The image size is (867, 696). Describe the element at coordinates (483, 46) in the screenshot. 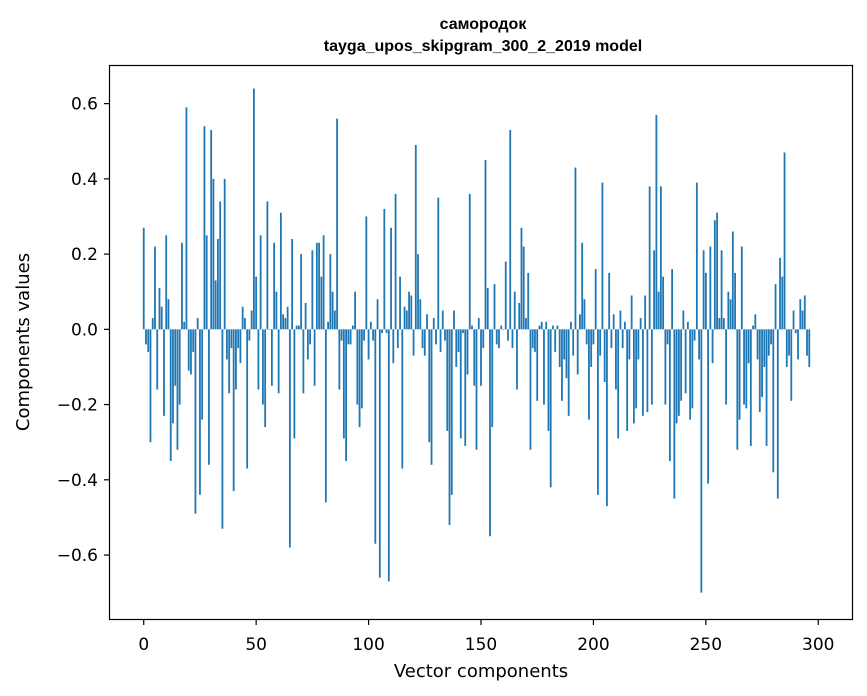

I see `chart-subtitle: tayga_upos_skipgram_300_2_2019 model` at that location.